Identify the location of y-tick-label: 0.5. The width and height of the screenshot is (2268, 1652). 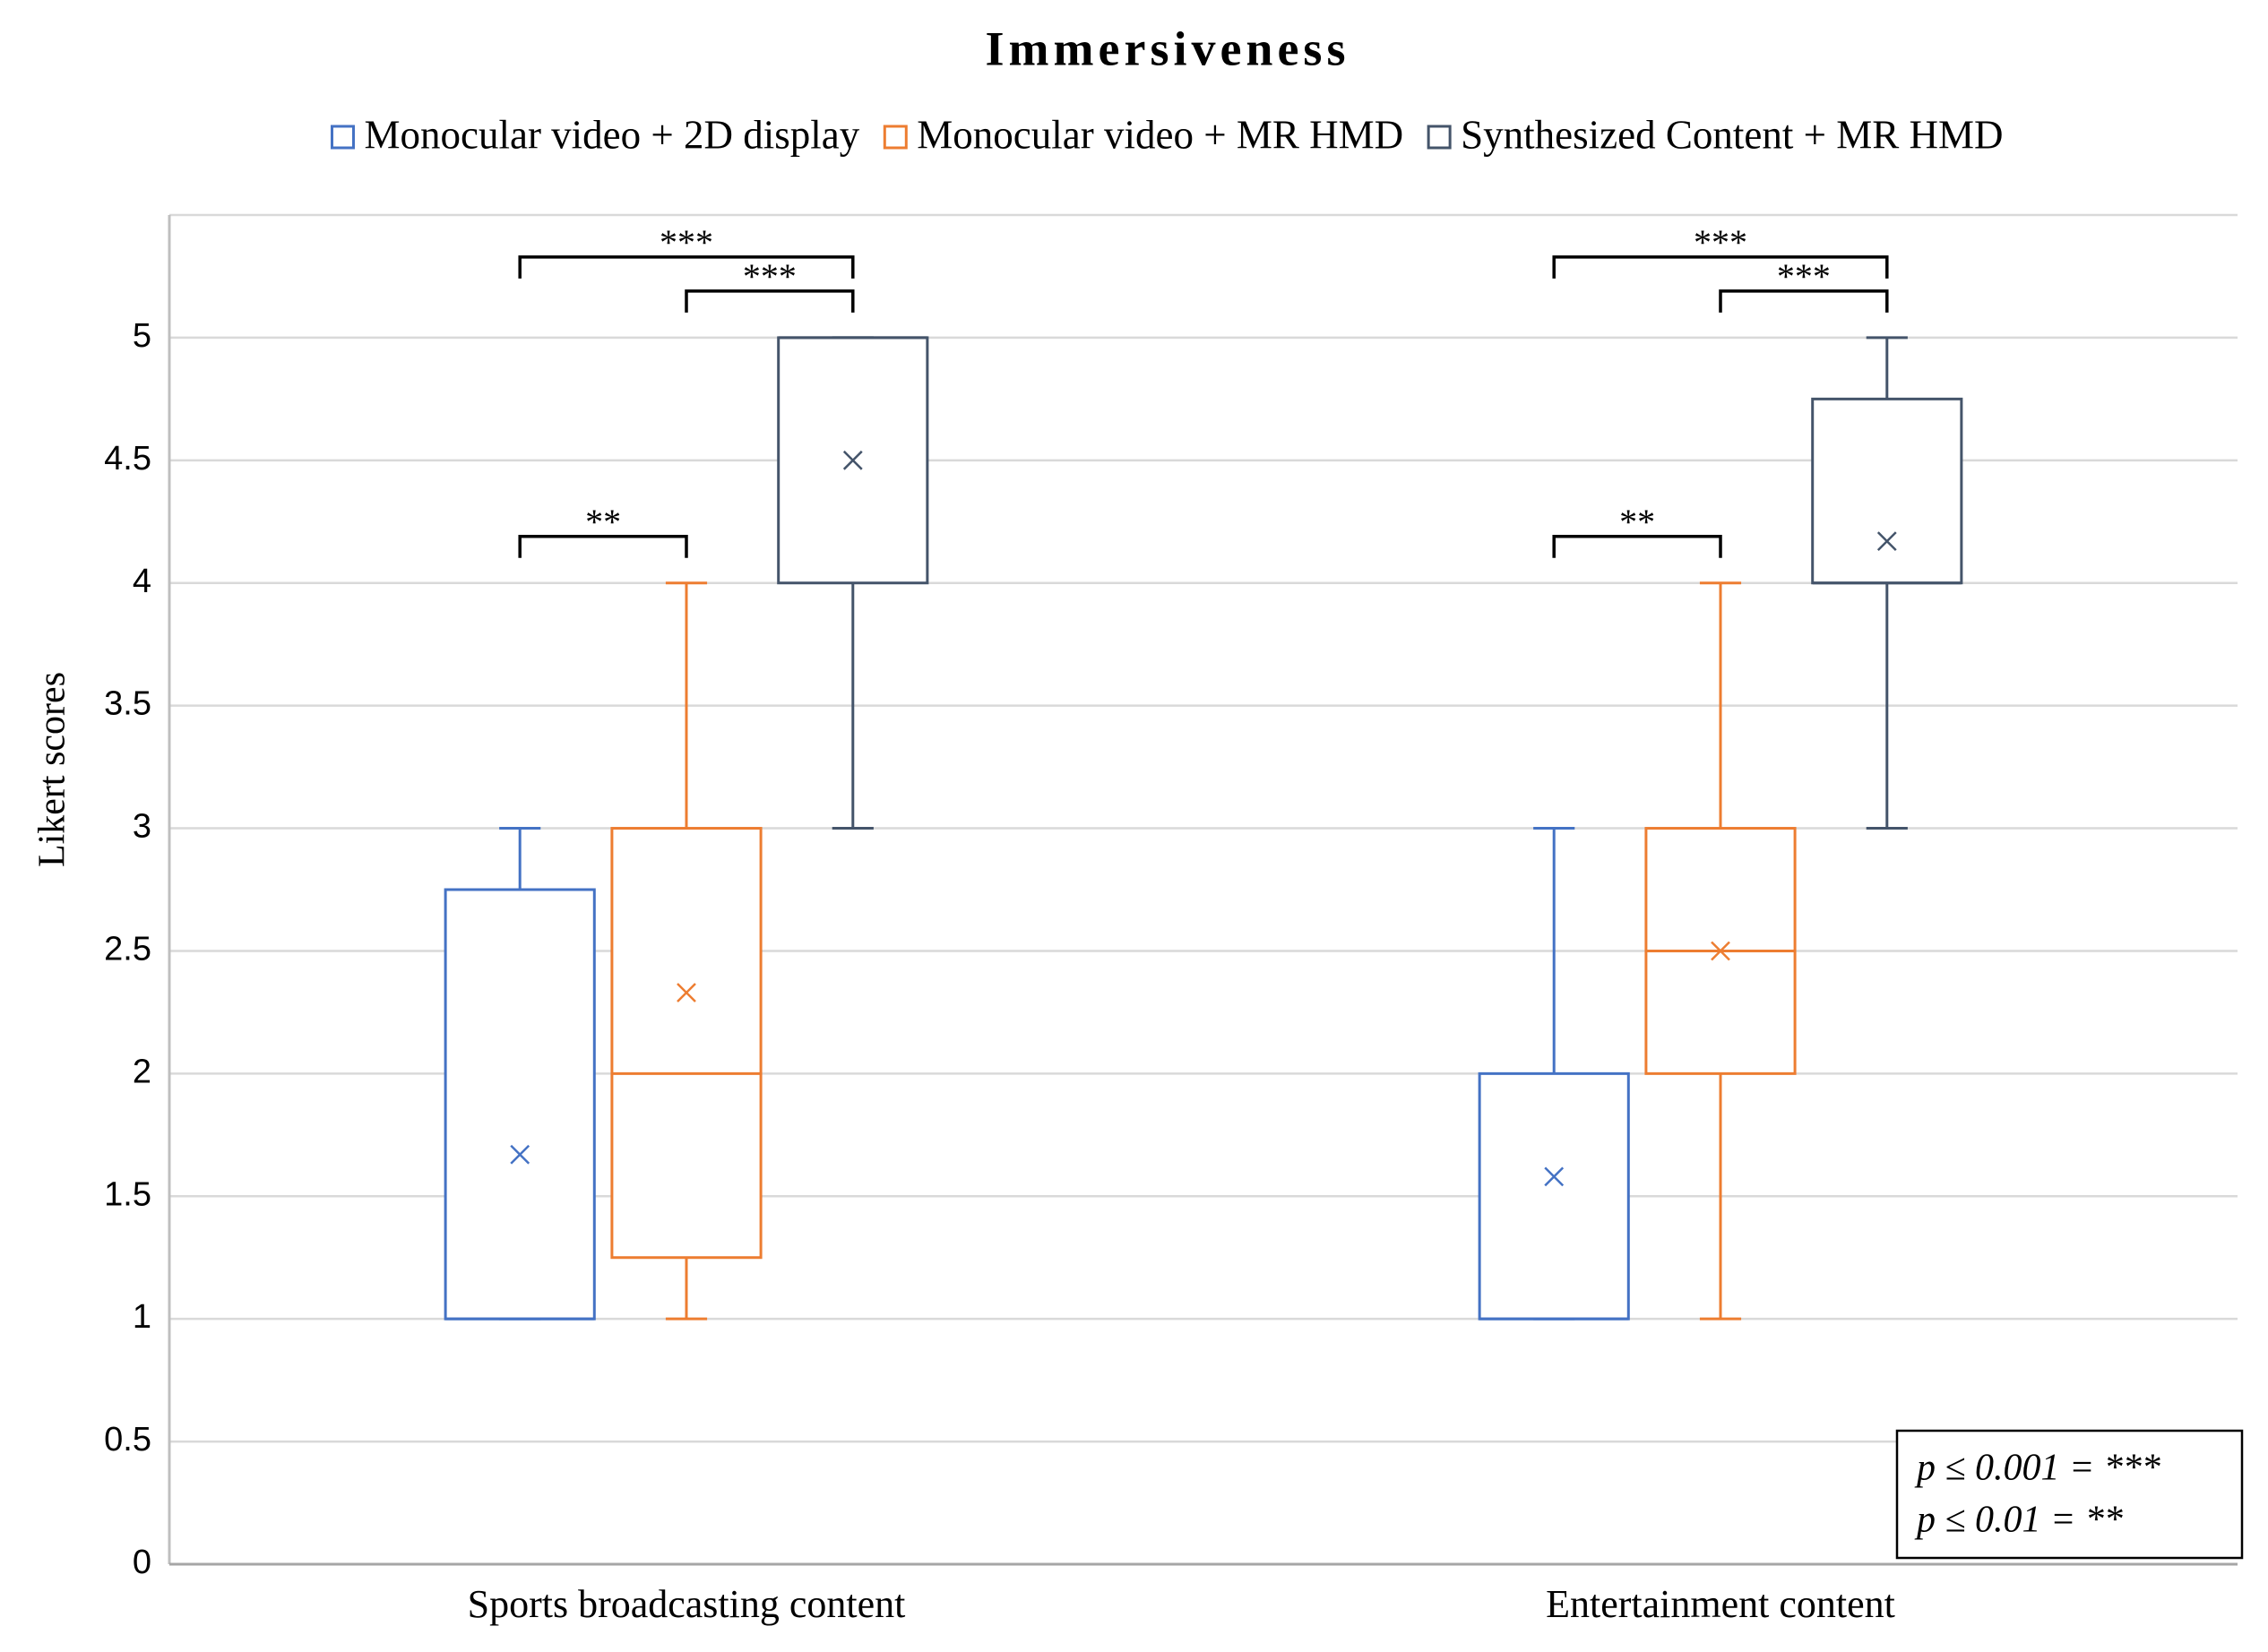
(127, 1439).